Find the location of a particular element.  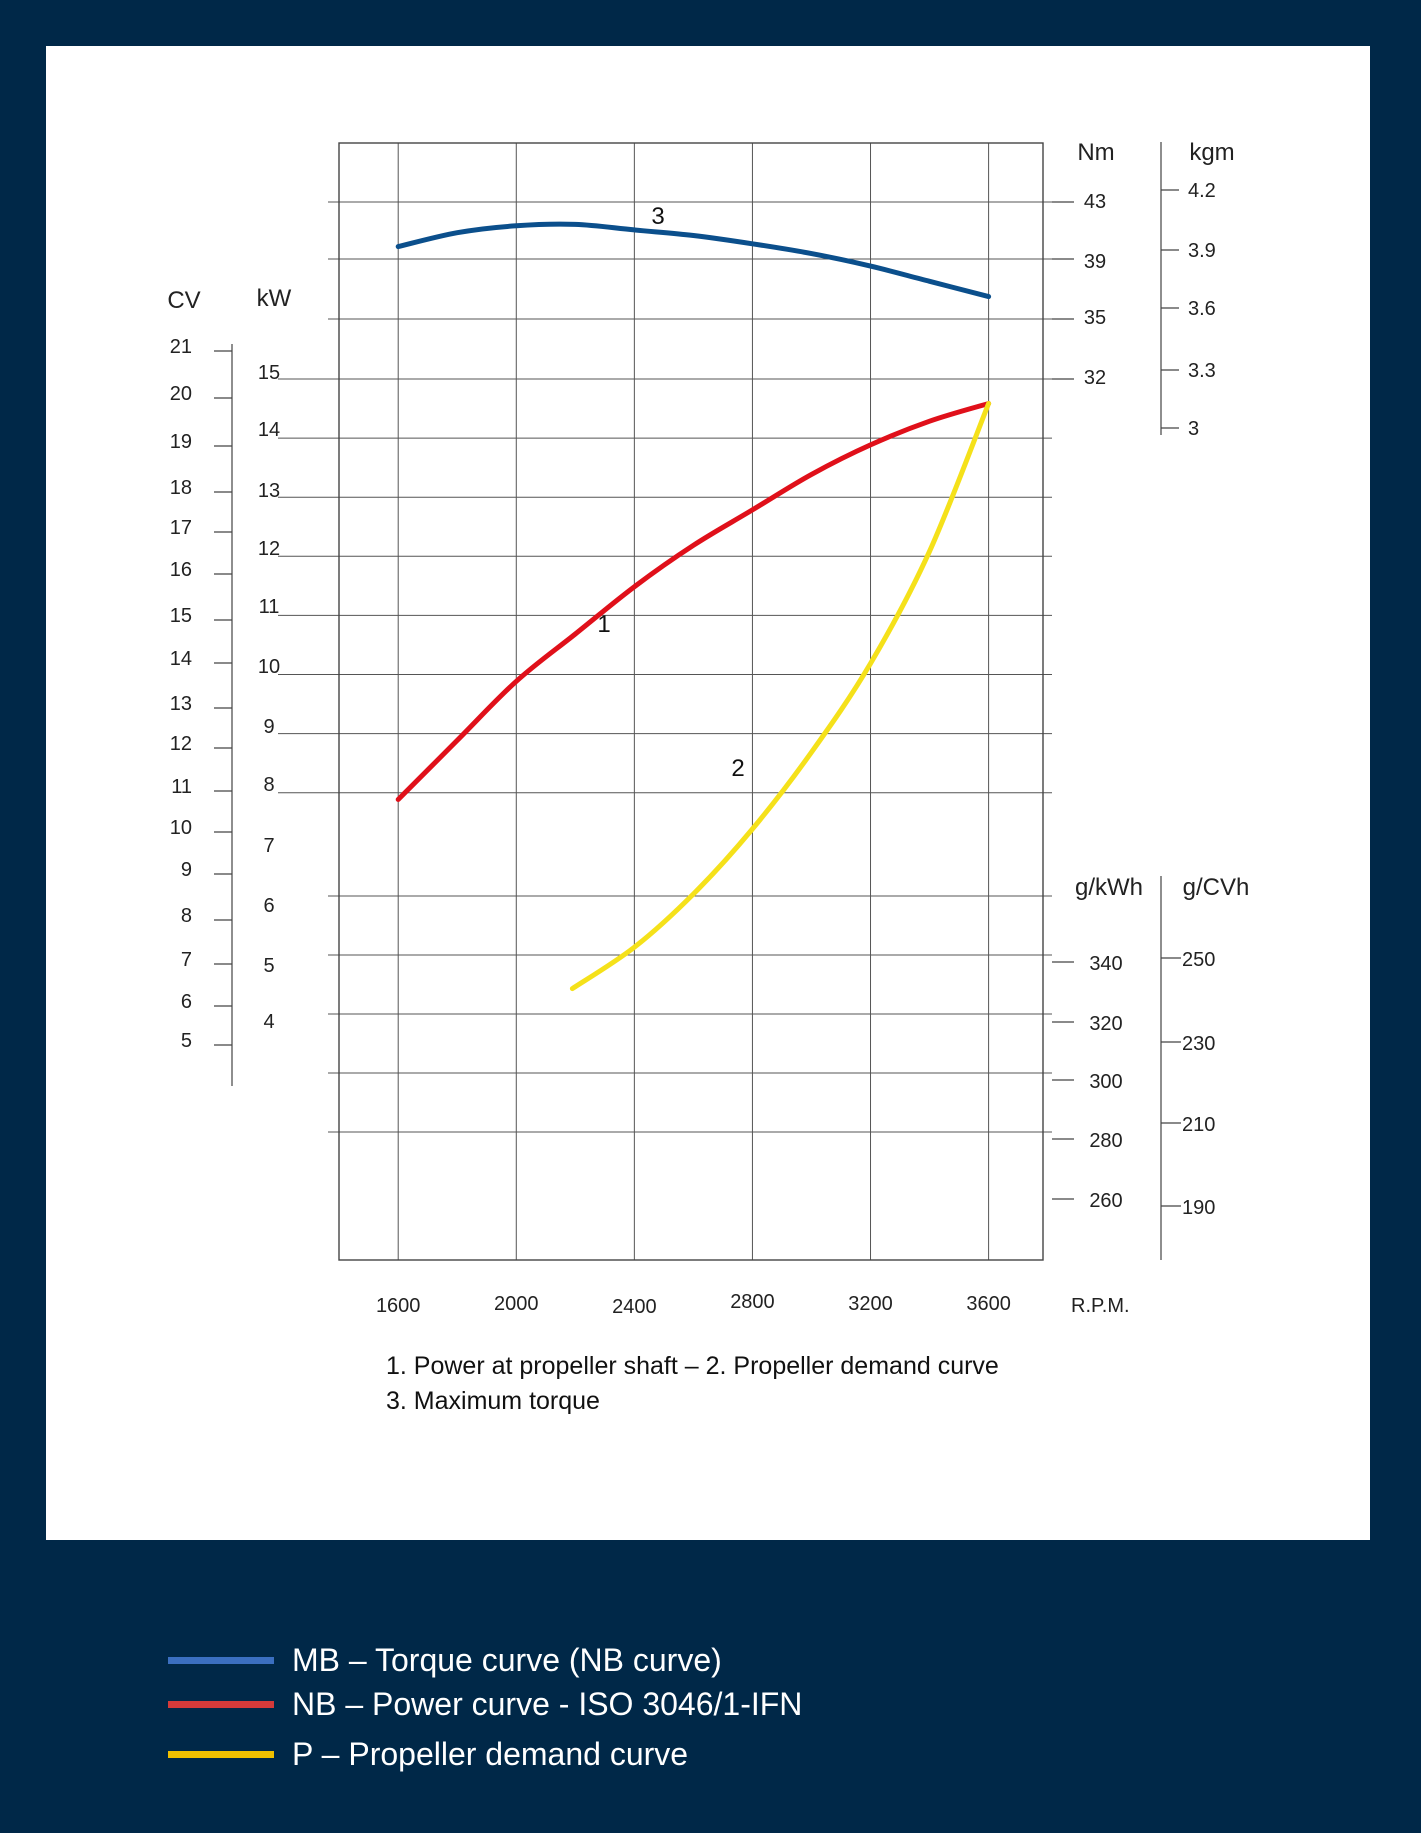

cv-tick-label: 16 is located at coordinates (181, 570).